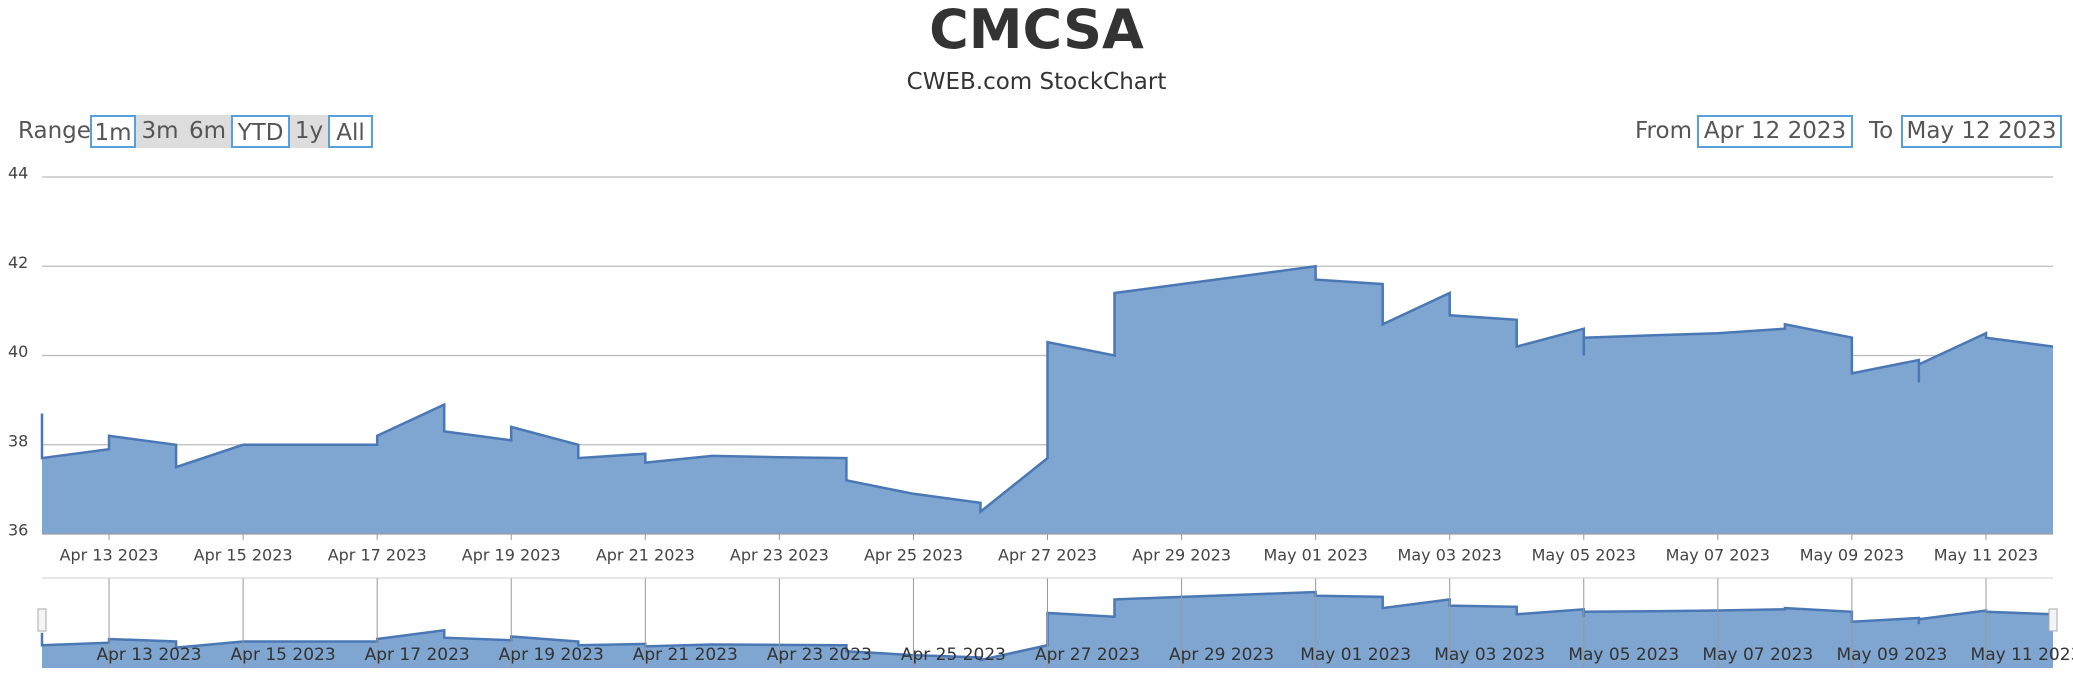  What do you see at coordinates (1355, 655) in the screenshot?
I see `navigator-tick-label: May 01 2023` at bounding box center [1355, 655].